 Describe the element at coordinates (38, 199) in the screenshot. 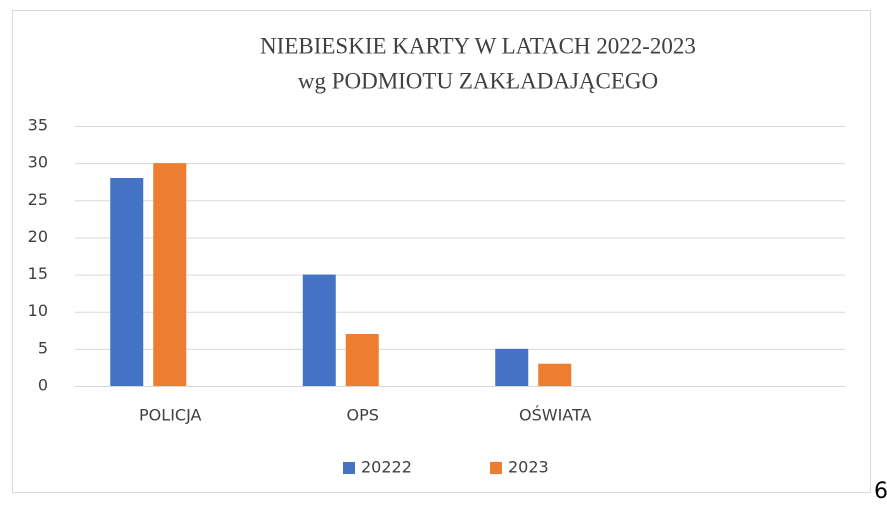

I see `y-tick-label: 25` at that location.